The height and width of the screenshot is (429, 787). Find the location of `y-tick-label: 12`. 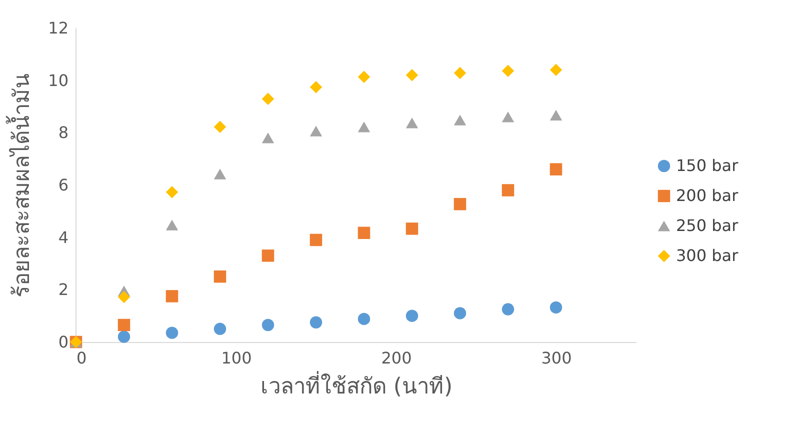

y-tick-label: 12 is located at coordinates (58, 28).